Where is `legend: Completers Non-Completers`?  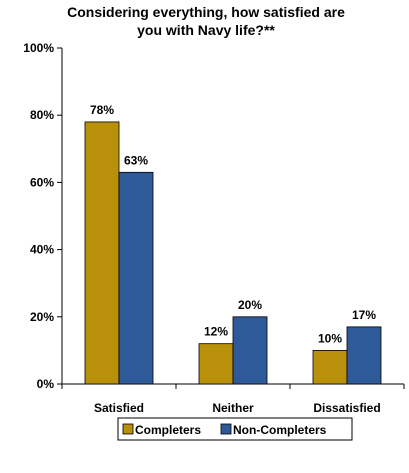 legend: Completers Non-Completers is located at coordinates (235, 429).